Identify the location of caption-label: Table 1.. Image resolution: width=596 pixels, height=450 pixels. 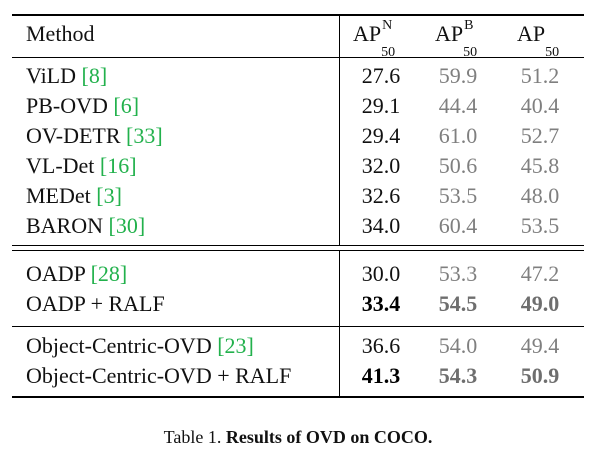
(194, 437).